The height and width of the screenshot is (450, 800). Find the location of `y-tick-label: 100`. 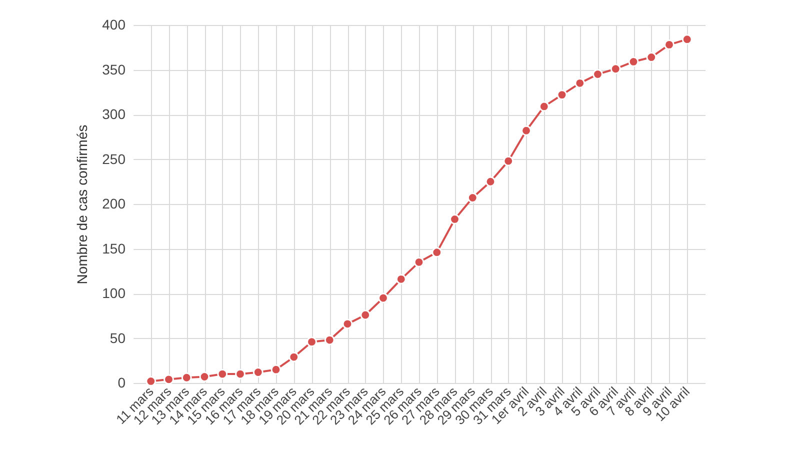

y-tick-label: 100 is located at coordinates (114, 293).